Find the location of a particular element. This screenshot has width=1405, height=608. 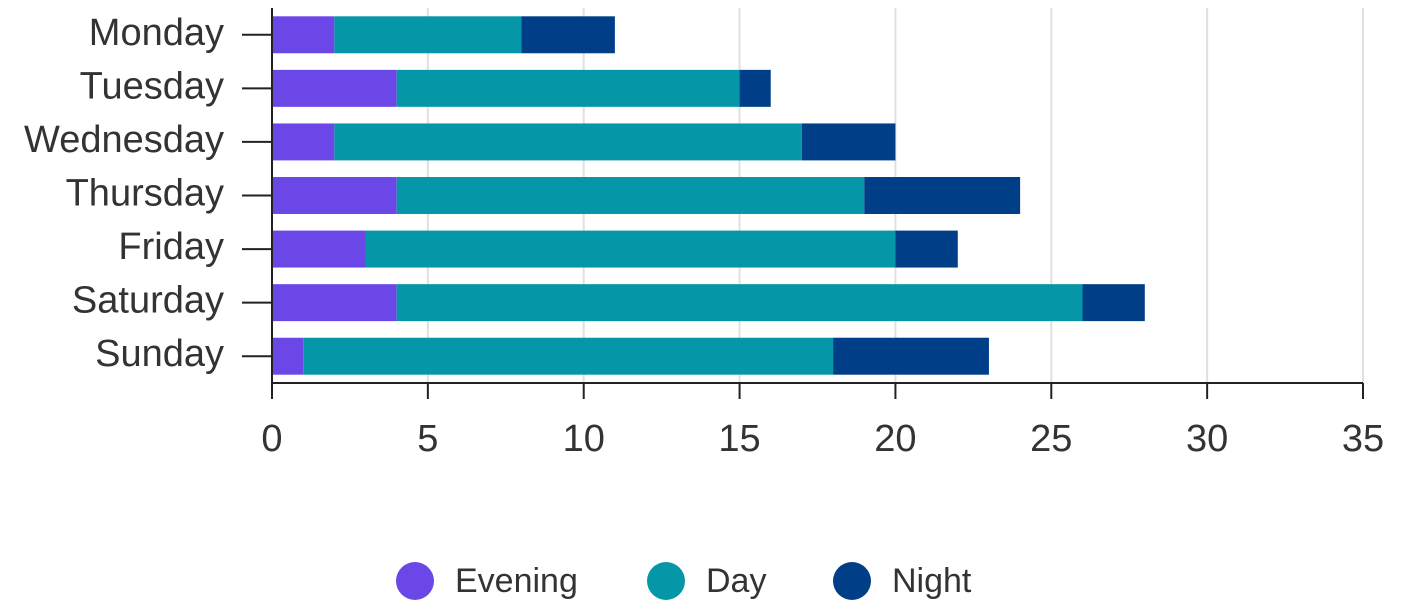

legend-label: Evening is located at coordinates (516, 581).